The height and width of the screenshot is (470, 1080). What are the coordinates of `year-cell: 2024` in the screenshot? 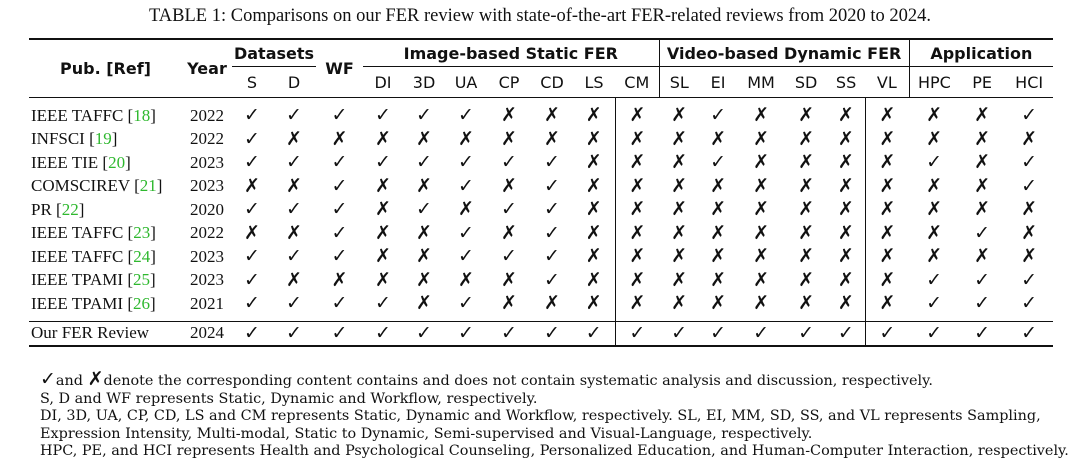 It's located at (207, 333).